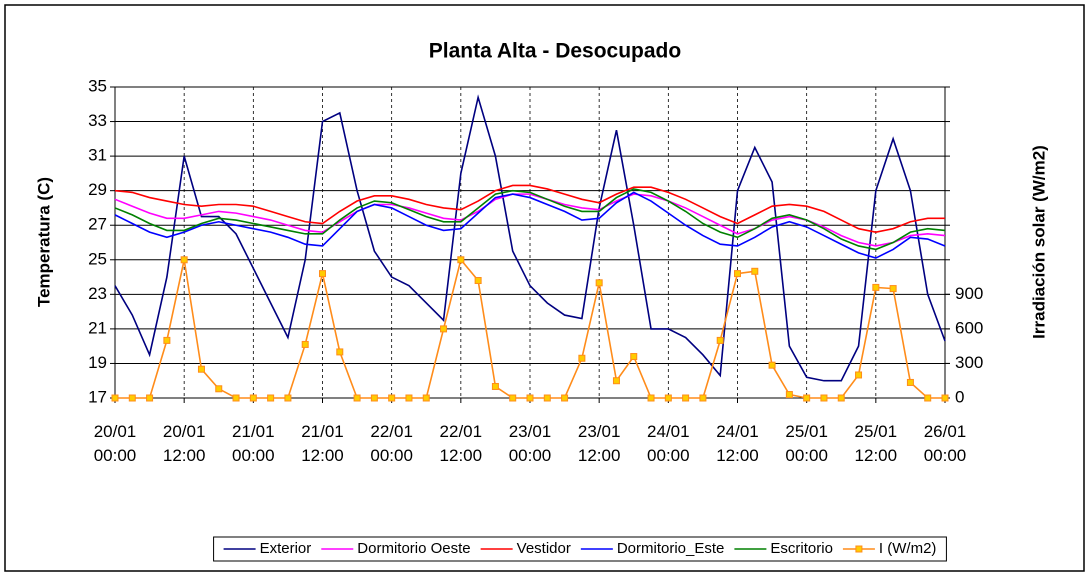  I want to click on x-tick-label: 21/01 12:00, so click(322, 443).